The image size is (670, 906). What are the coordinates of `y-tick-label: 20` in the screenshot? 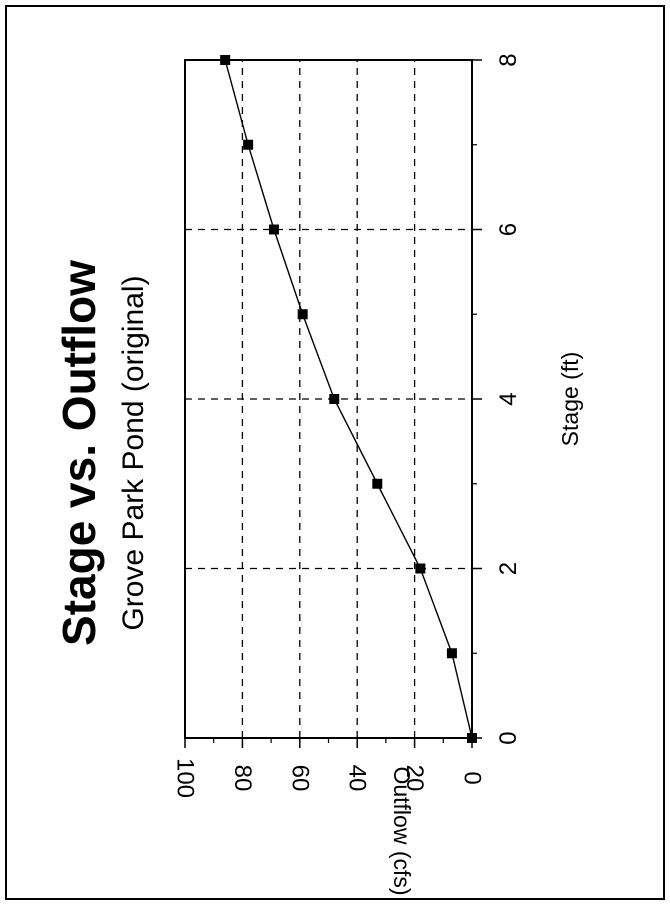 It's located at (414, 778).